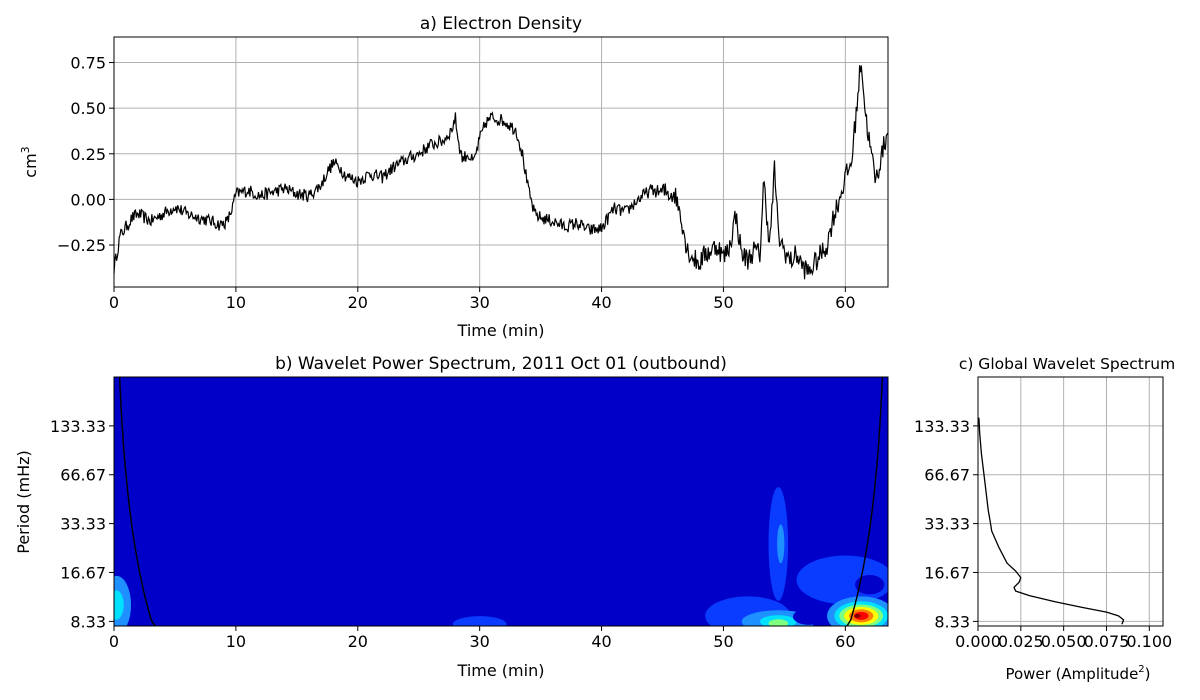 The width and height of the screenshot is (1200, 700). Describe the element at coordinates (845, 302) in the screenshot. I see `panel-a-xtick-label: 60` at that location.